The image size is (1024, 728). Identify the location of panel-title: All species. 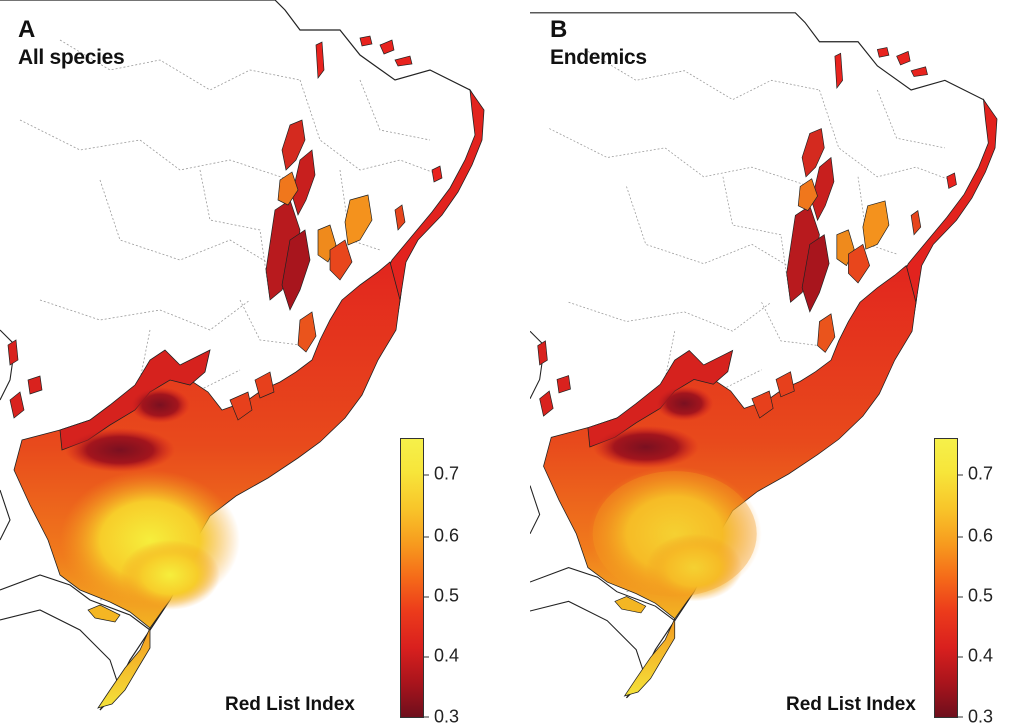
(71, 57).